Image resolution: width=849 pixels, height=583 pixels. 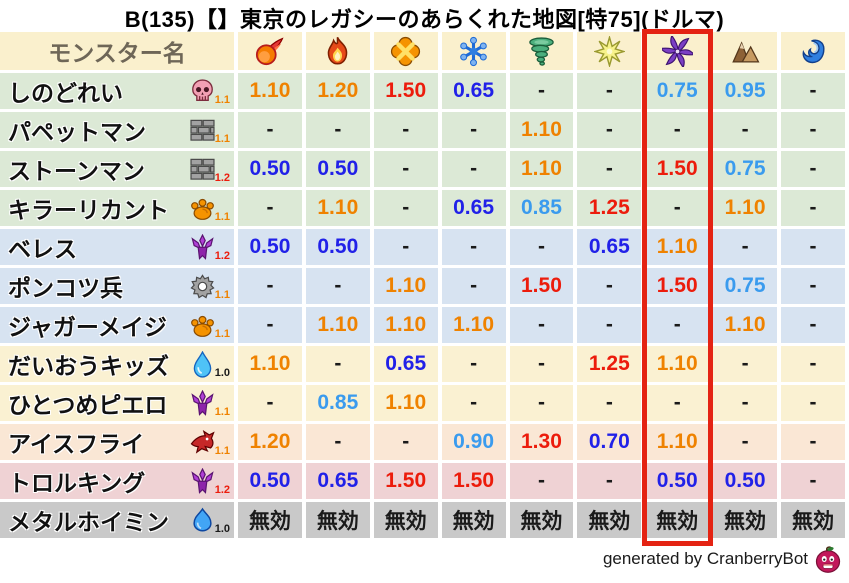 I want to click on table-row: だいおうキッズ 1.0 1.10-0.65- -1.25 1.10- -, so click(x=424, y=365).